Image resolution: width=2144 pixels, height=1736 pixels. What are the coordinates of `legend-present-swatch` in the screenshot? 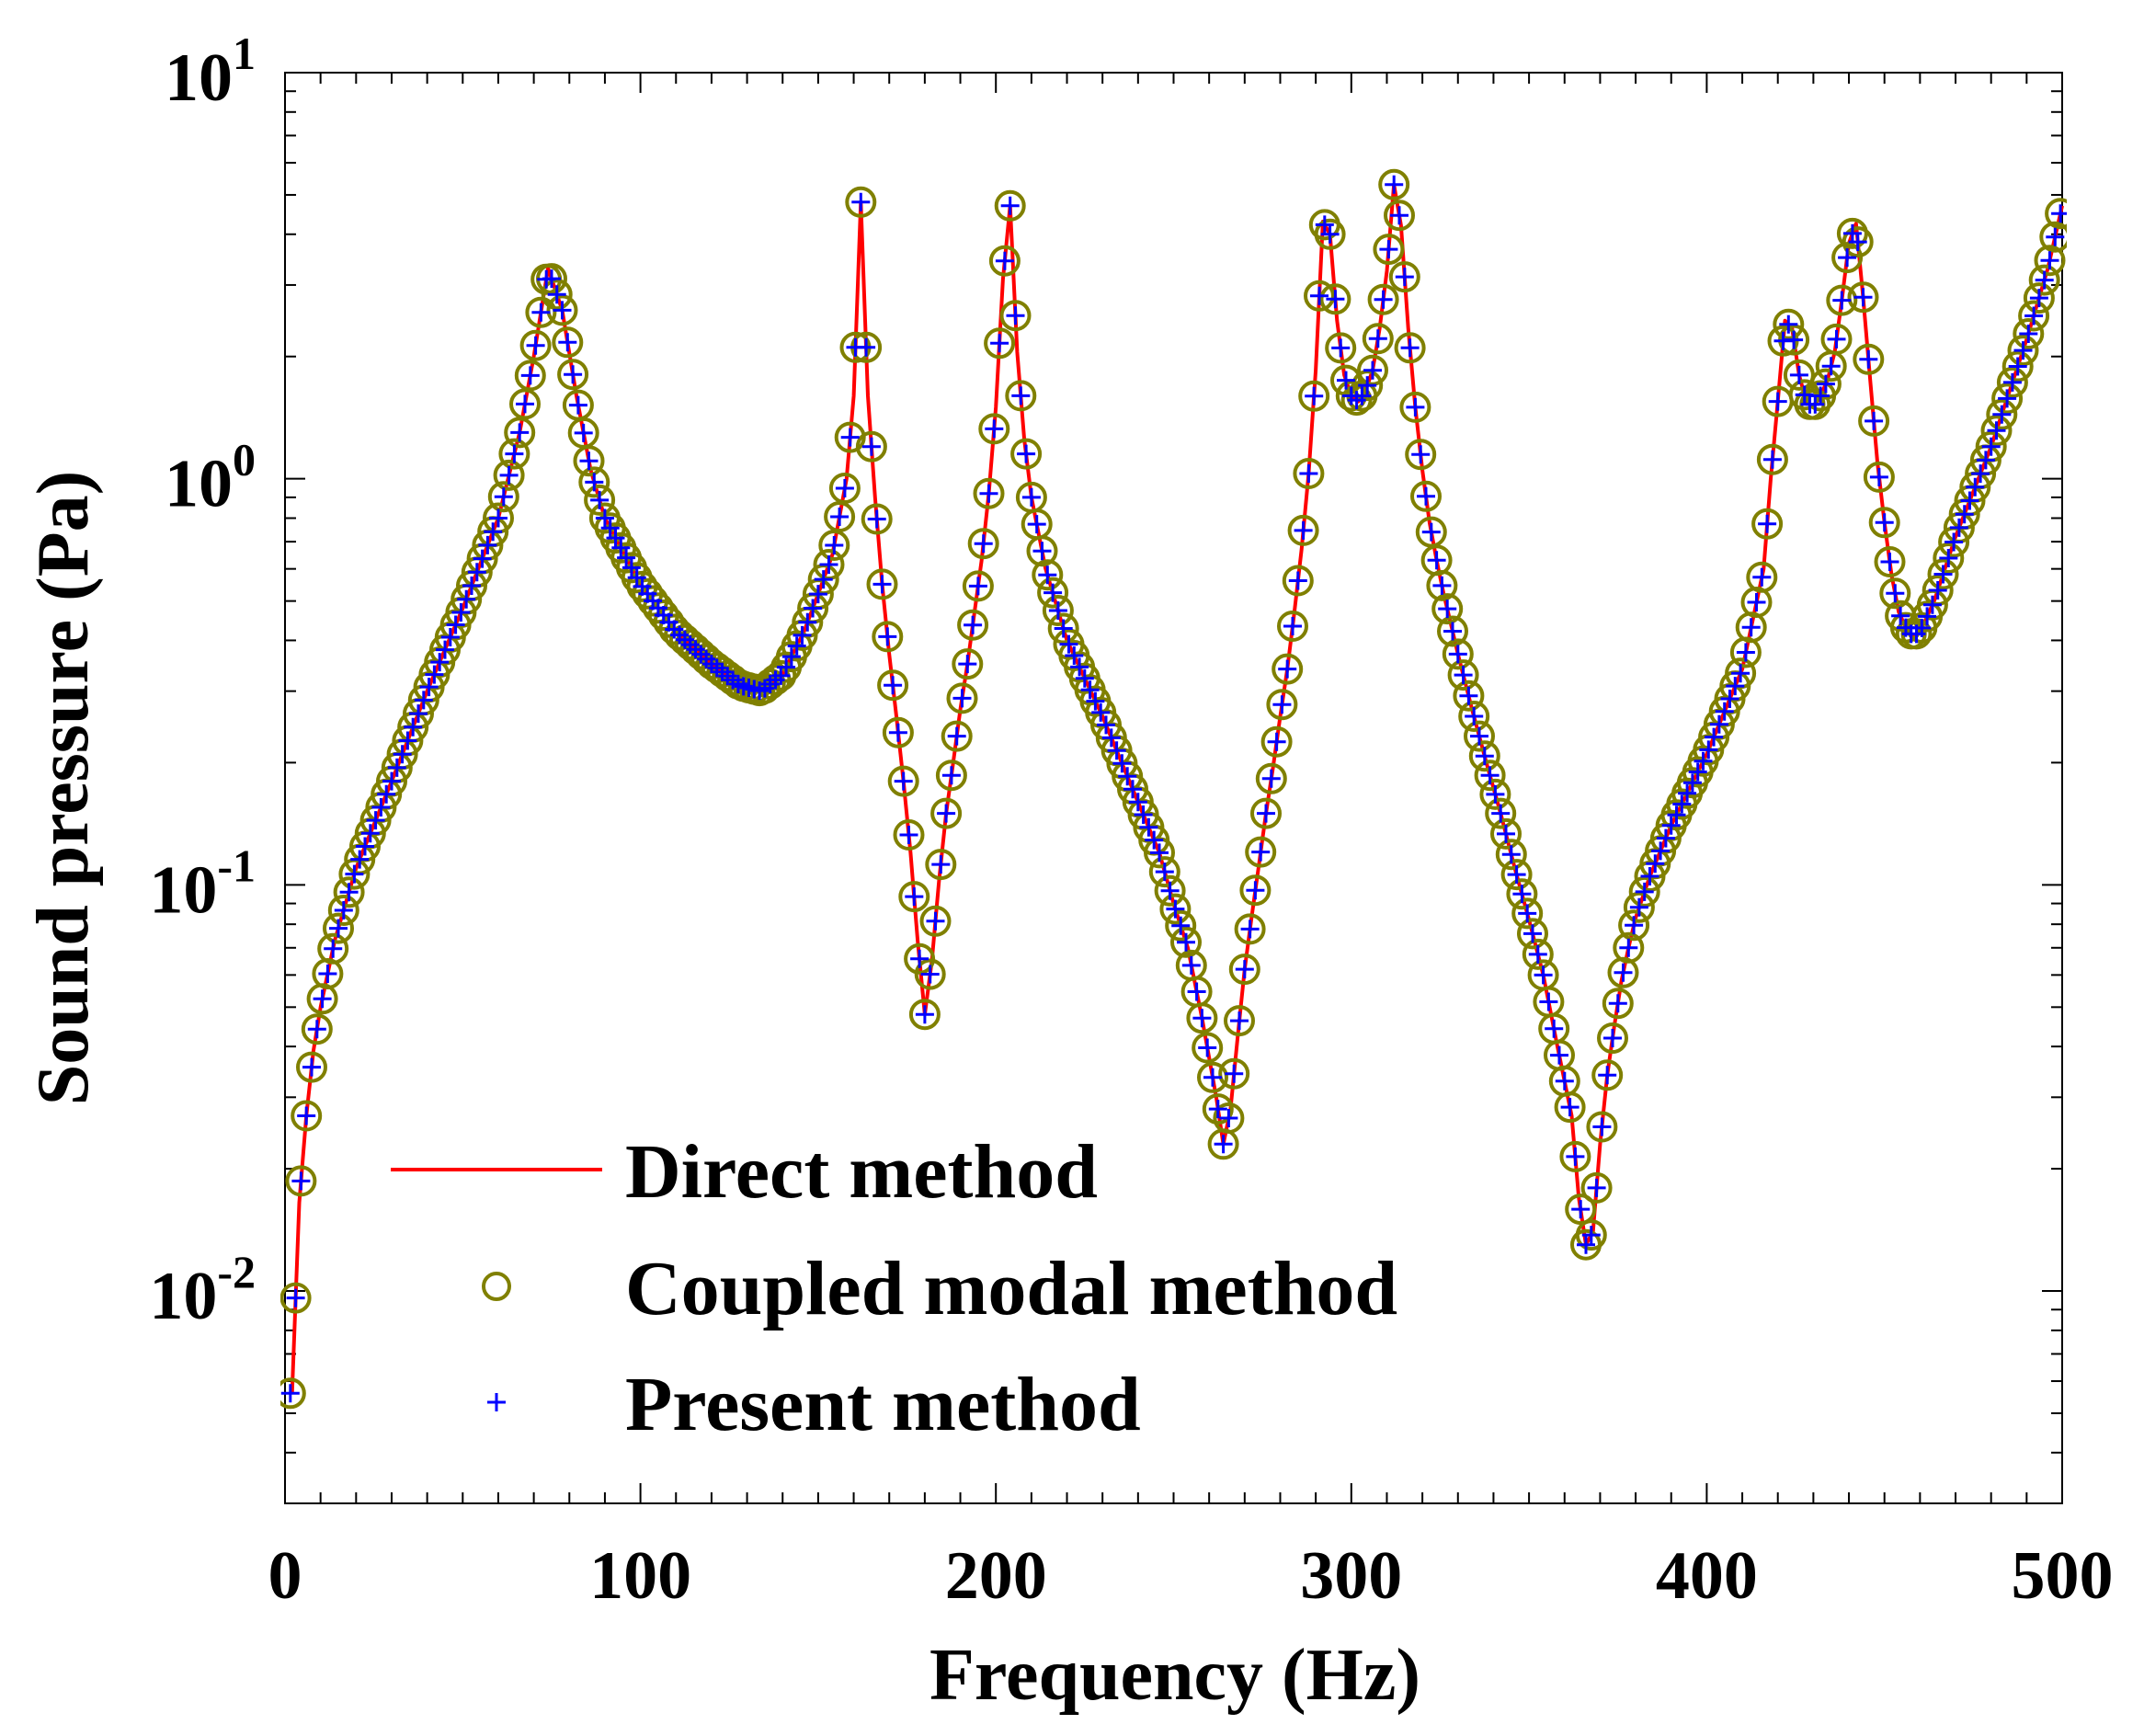 It's located at (497, 1402).